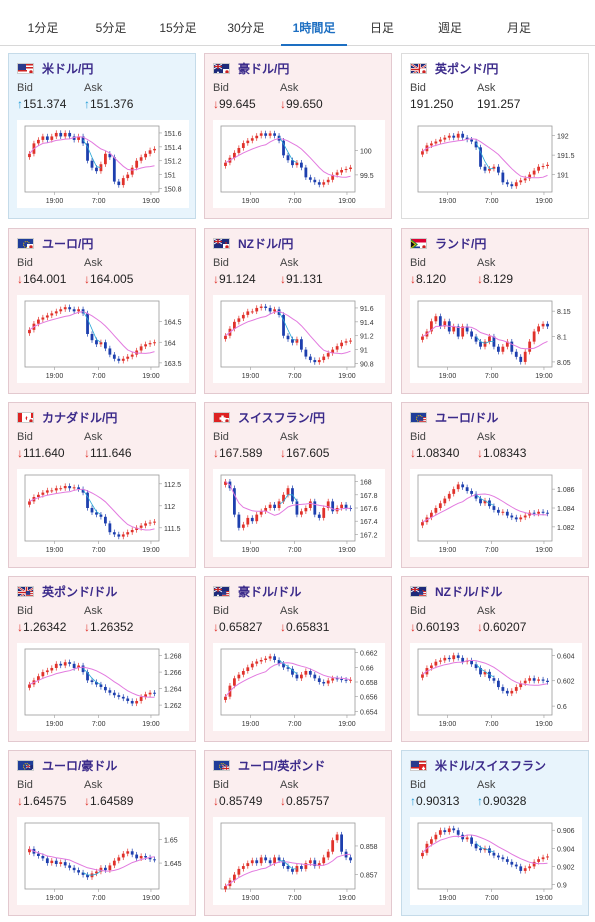  What do you see at coordinates (43, 28) in the screenshot?
I see `tab-0: 1分足` at bounding box center [43, 28].